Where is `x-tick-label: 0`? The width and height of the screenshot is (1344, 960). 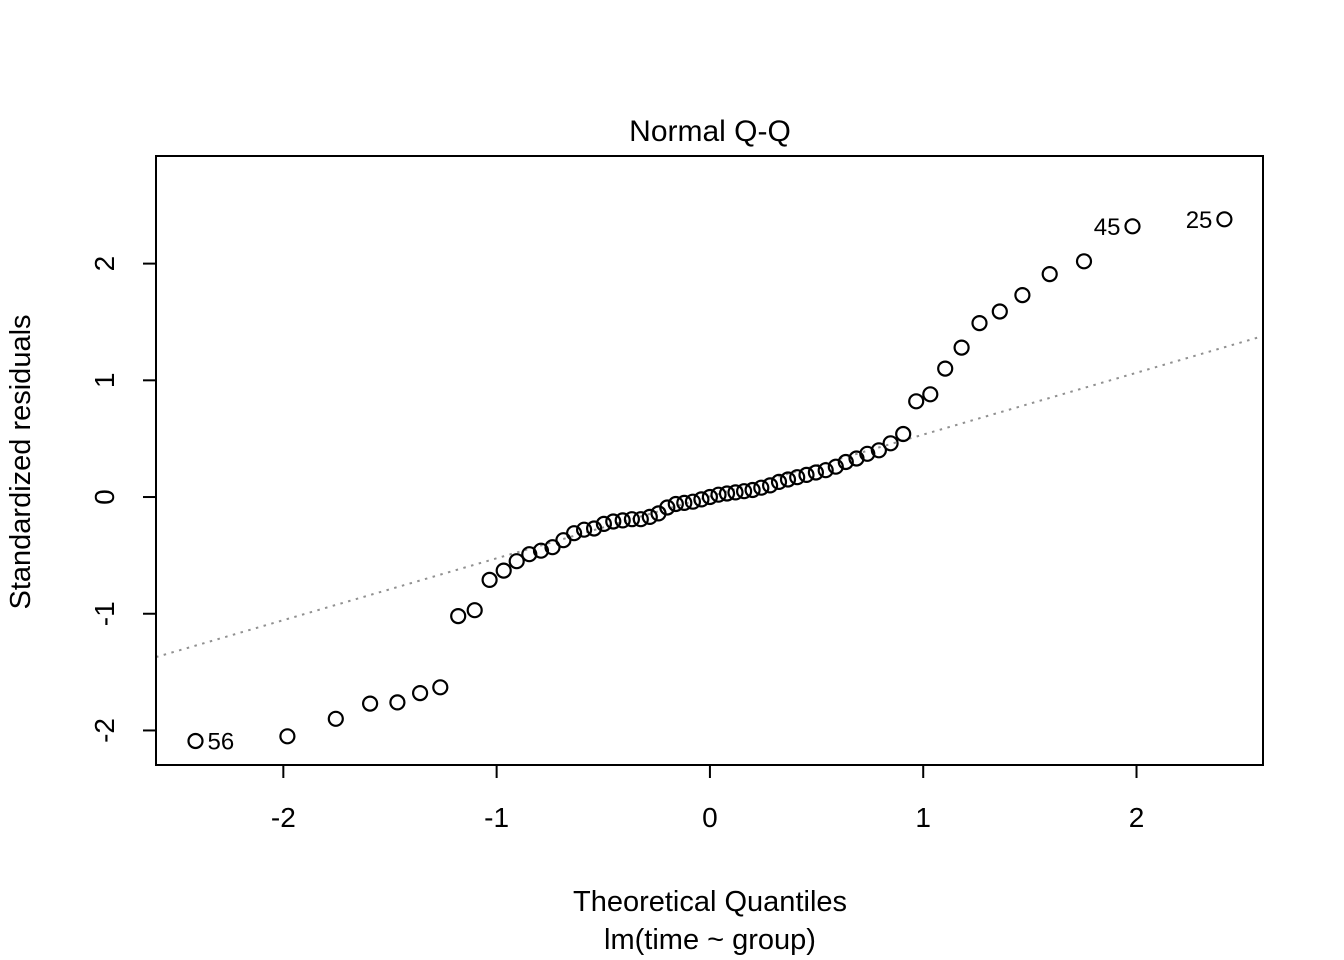
x-tick-label: 0 is located at coordinates (710, 817).